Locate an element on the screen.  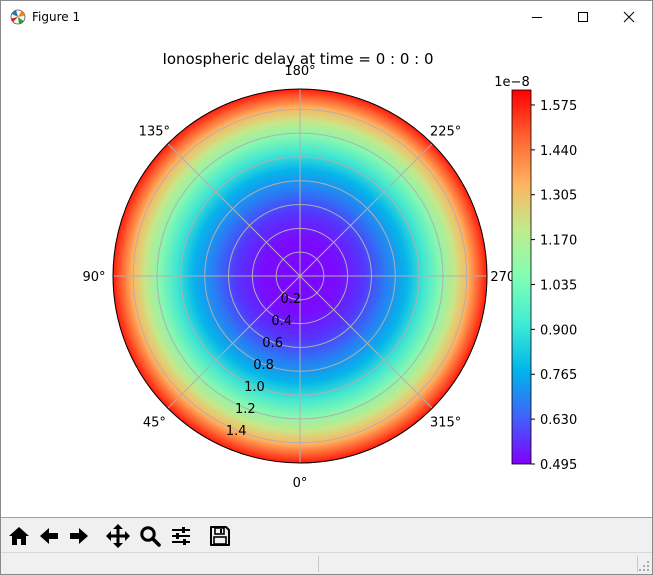
matplotlib-logo-icon is located at coordinates (18, 17).